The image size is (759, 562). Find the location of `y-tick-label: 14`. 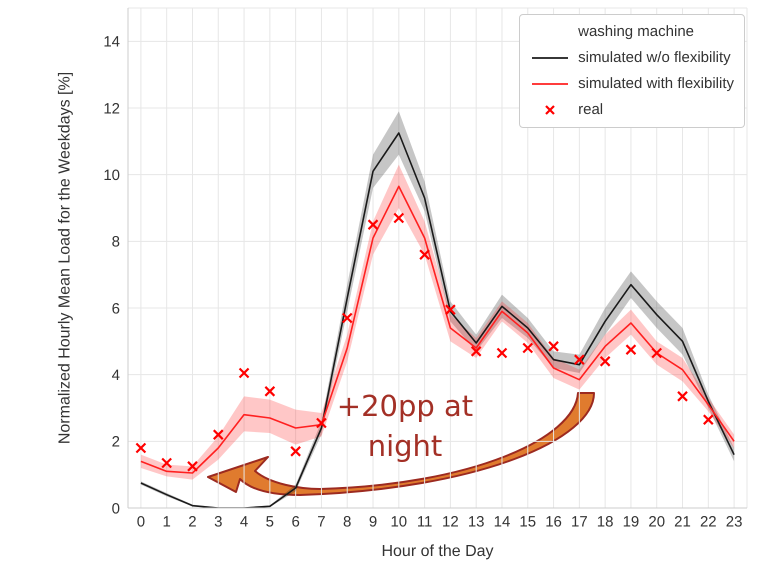

y-tick-label: 14 is located at coordinates (111, 42).